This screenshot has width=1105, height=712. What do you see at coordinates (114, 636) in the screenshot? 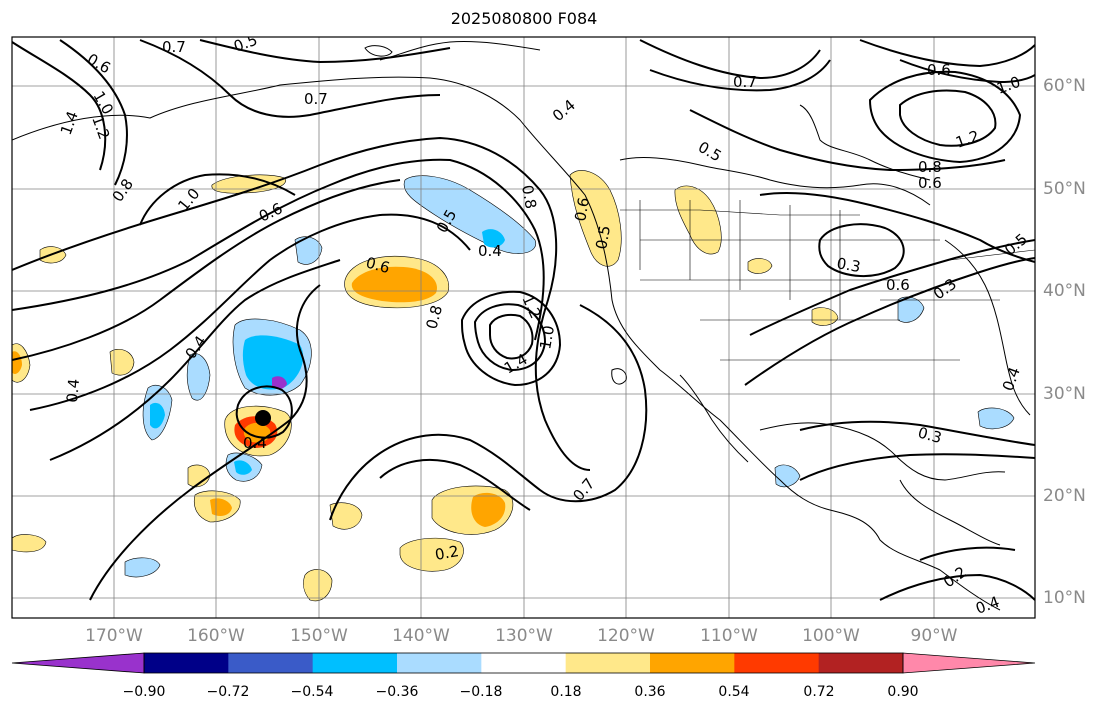
I see `longitude-label: 170°W` at bounding box center [114, 636].